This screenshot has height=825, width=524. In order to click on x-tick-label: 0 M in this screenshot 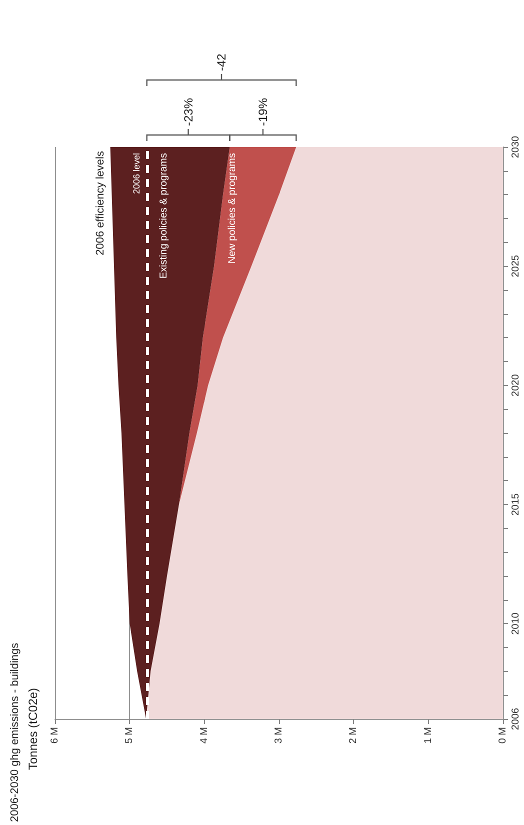, I will do `click(503, 735)`.